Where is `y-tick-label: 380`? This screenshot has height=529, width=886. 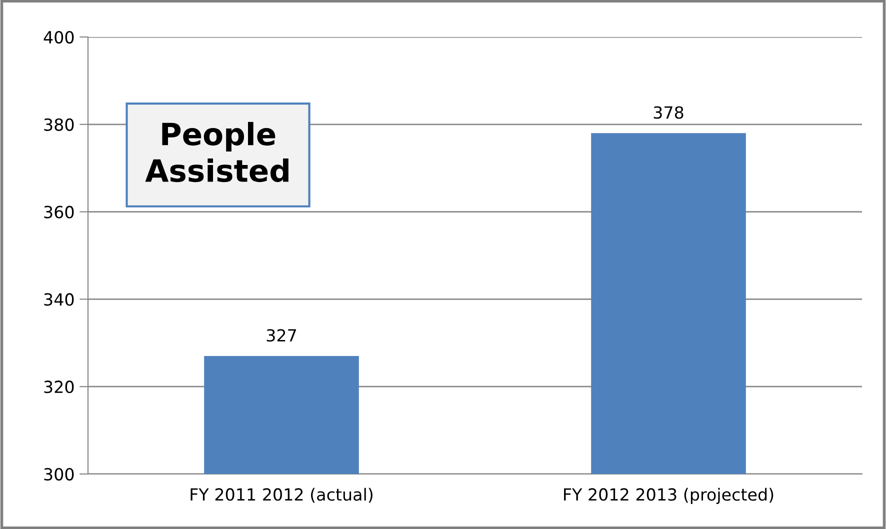 y-tick-label: 380 is located at coordinates (59, 124).